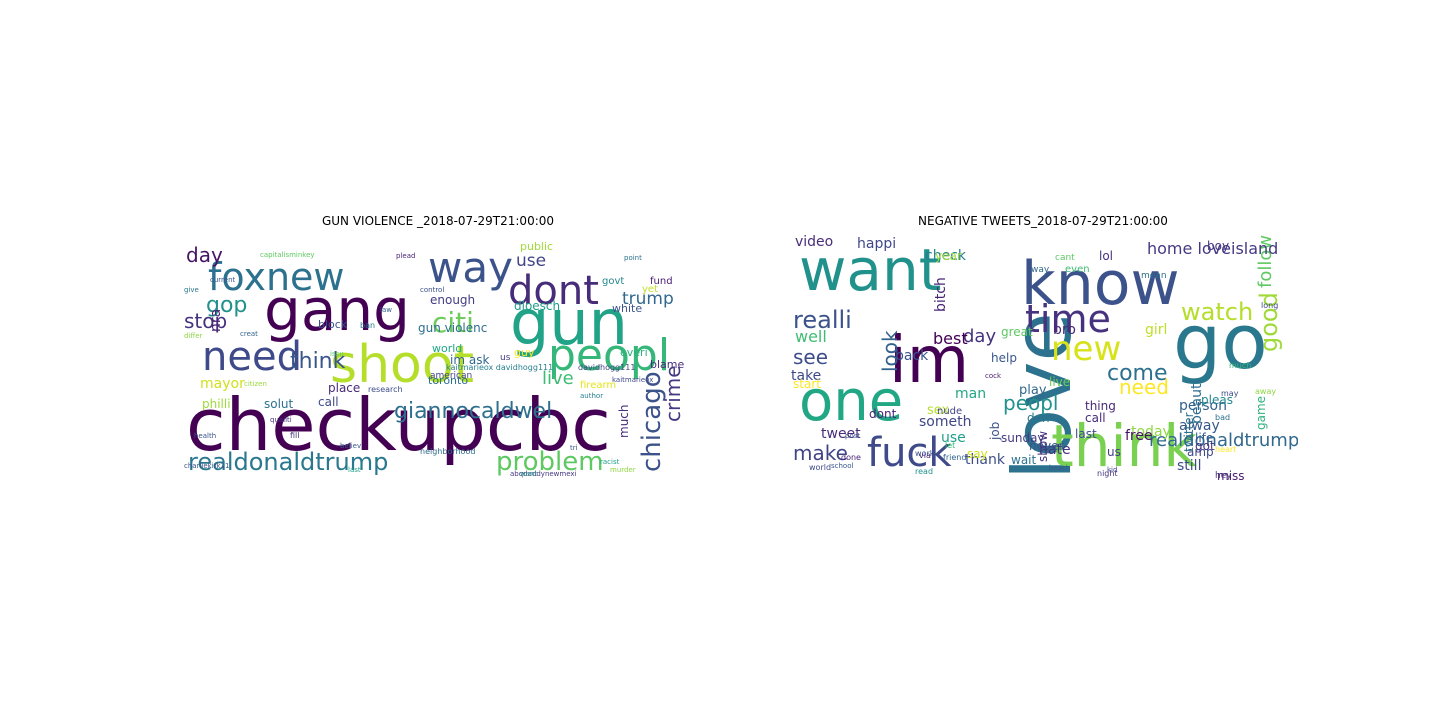 The width and height of the screenshot is (1440, 720). Describe the element at coordinates (598, 385) in the screenshot. I see `left-cloud-word: firearm` at that location.